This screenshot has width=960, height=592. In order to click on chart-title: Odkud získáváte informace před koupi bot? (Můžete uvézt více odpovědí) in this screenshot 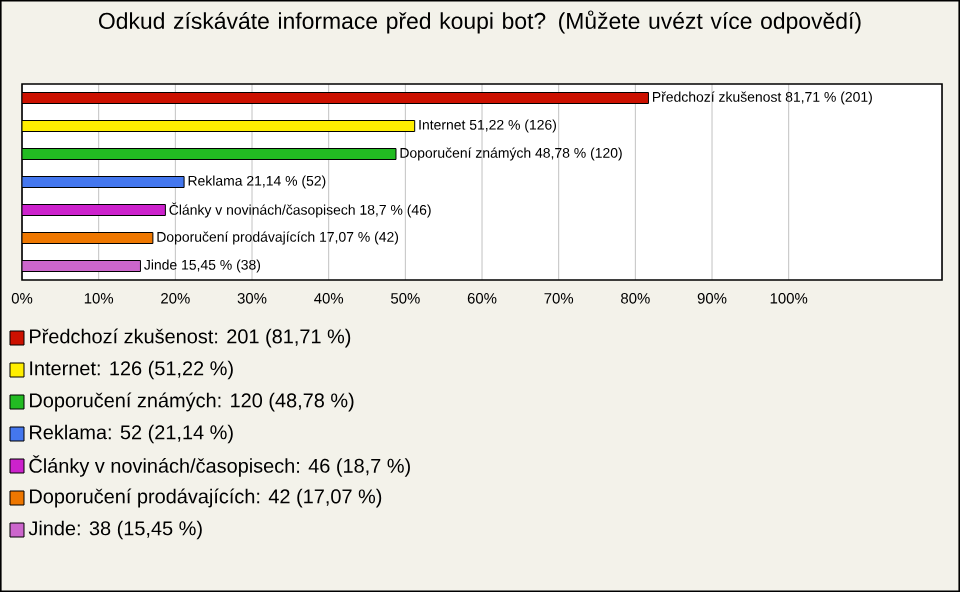, I will do `click(480, 22)`.